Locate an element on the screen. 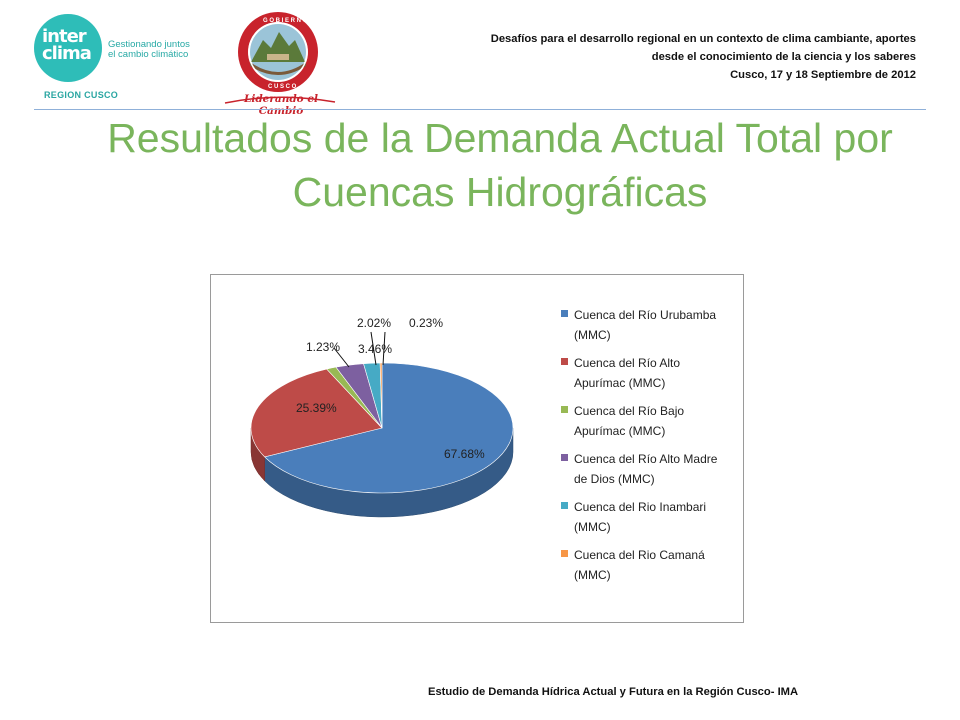 The height and width of the screenshot is (720, 960). legend-label-1: Cuenca del Río Alto Apurímac (MMC) is located at coordinates (627, 373).